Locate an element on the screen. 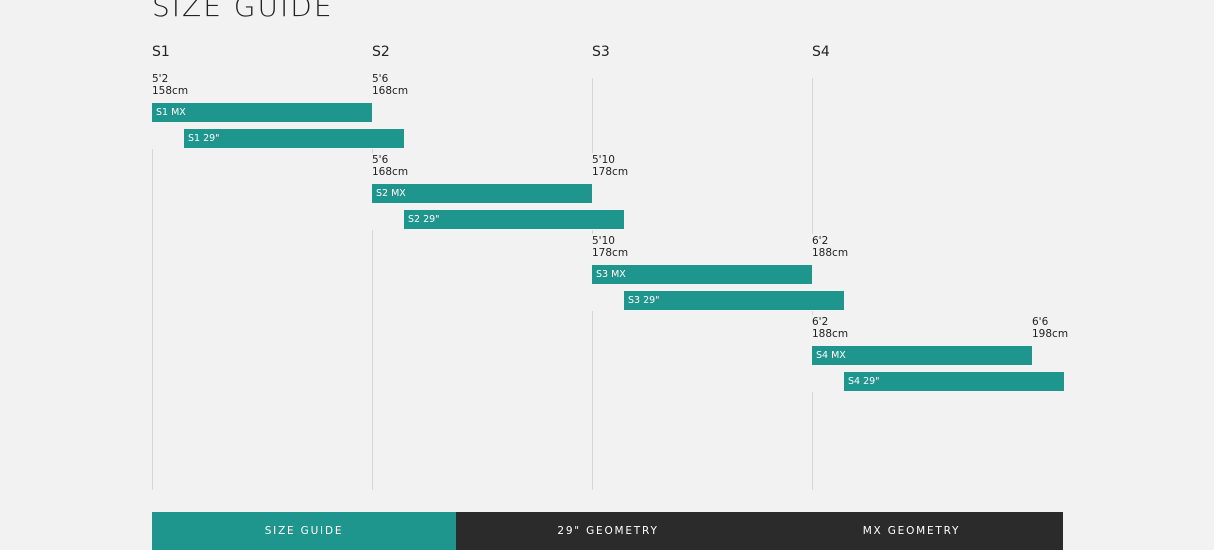  size-column-header: S3 is located at coordinates (601, 52).